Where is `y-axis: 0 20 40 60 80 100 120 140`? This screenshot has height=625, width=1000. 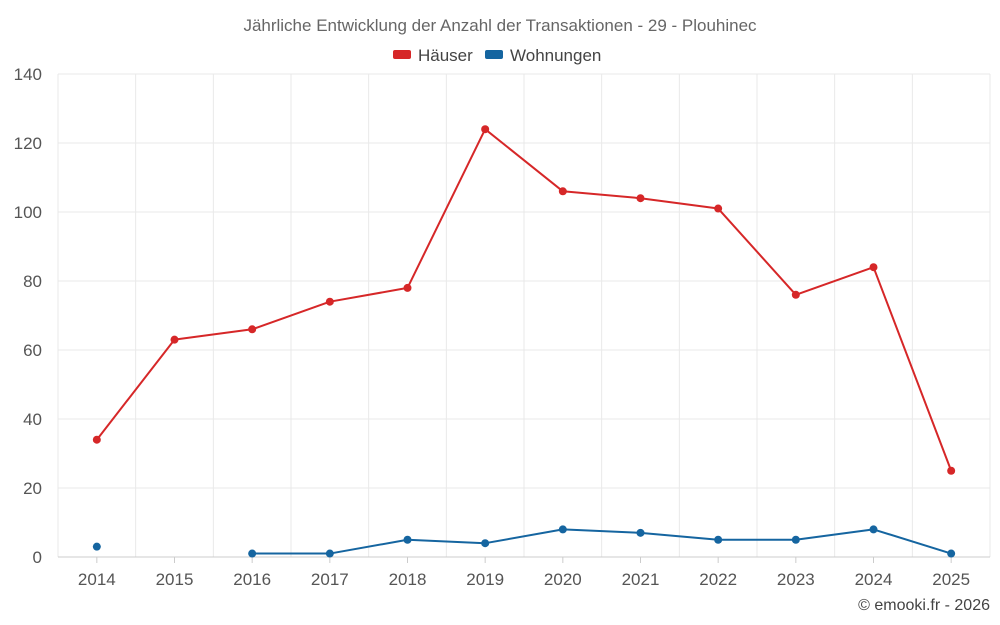 y-axis: 0 20 40 60 80 100 120 140 is located at coordinates (28, 316).